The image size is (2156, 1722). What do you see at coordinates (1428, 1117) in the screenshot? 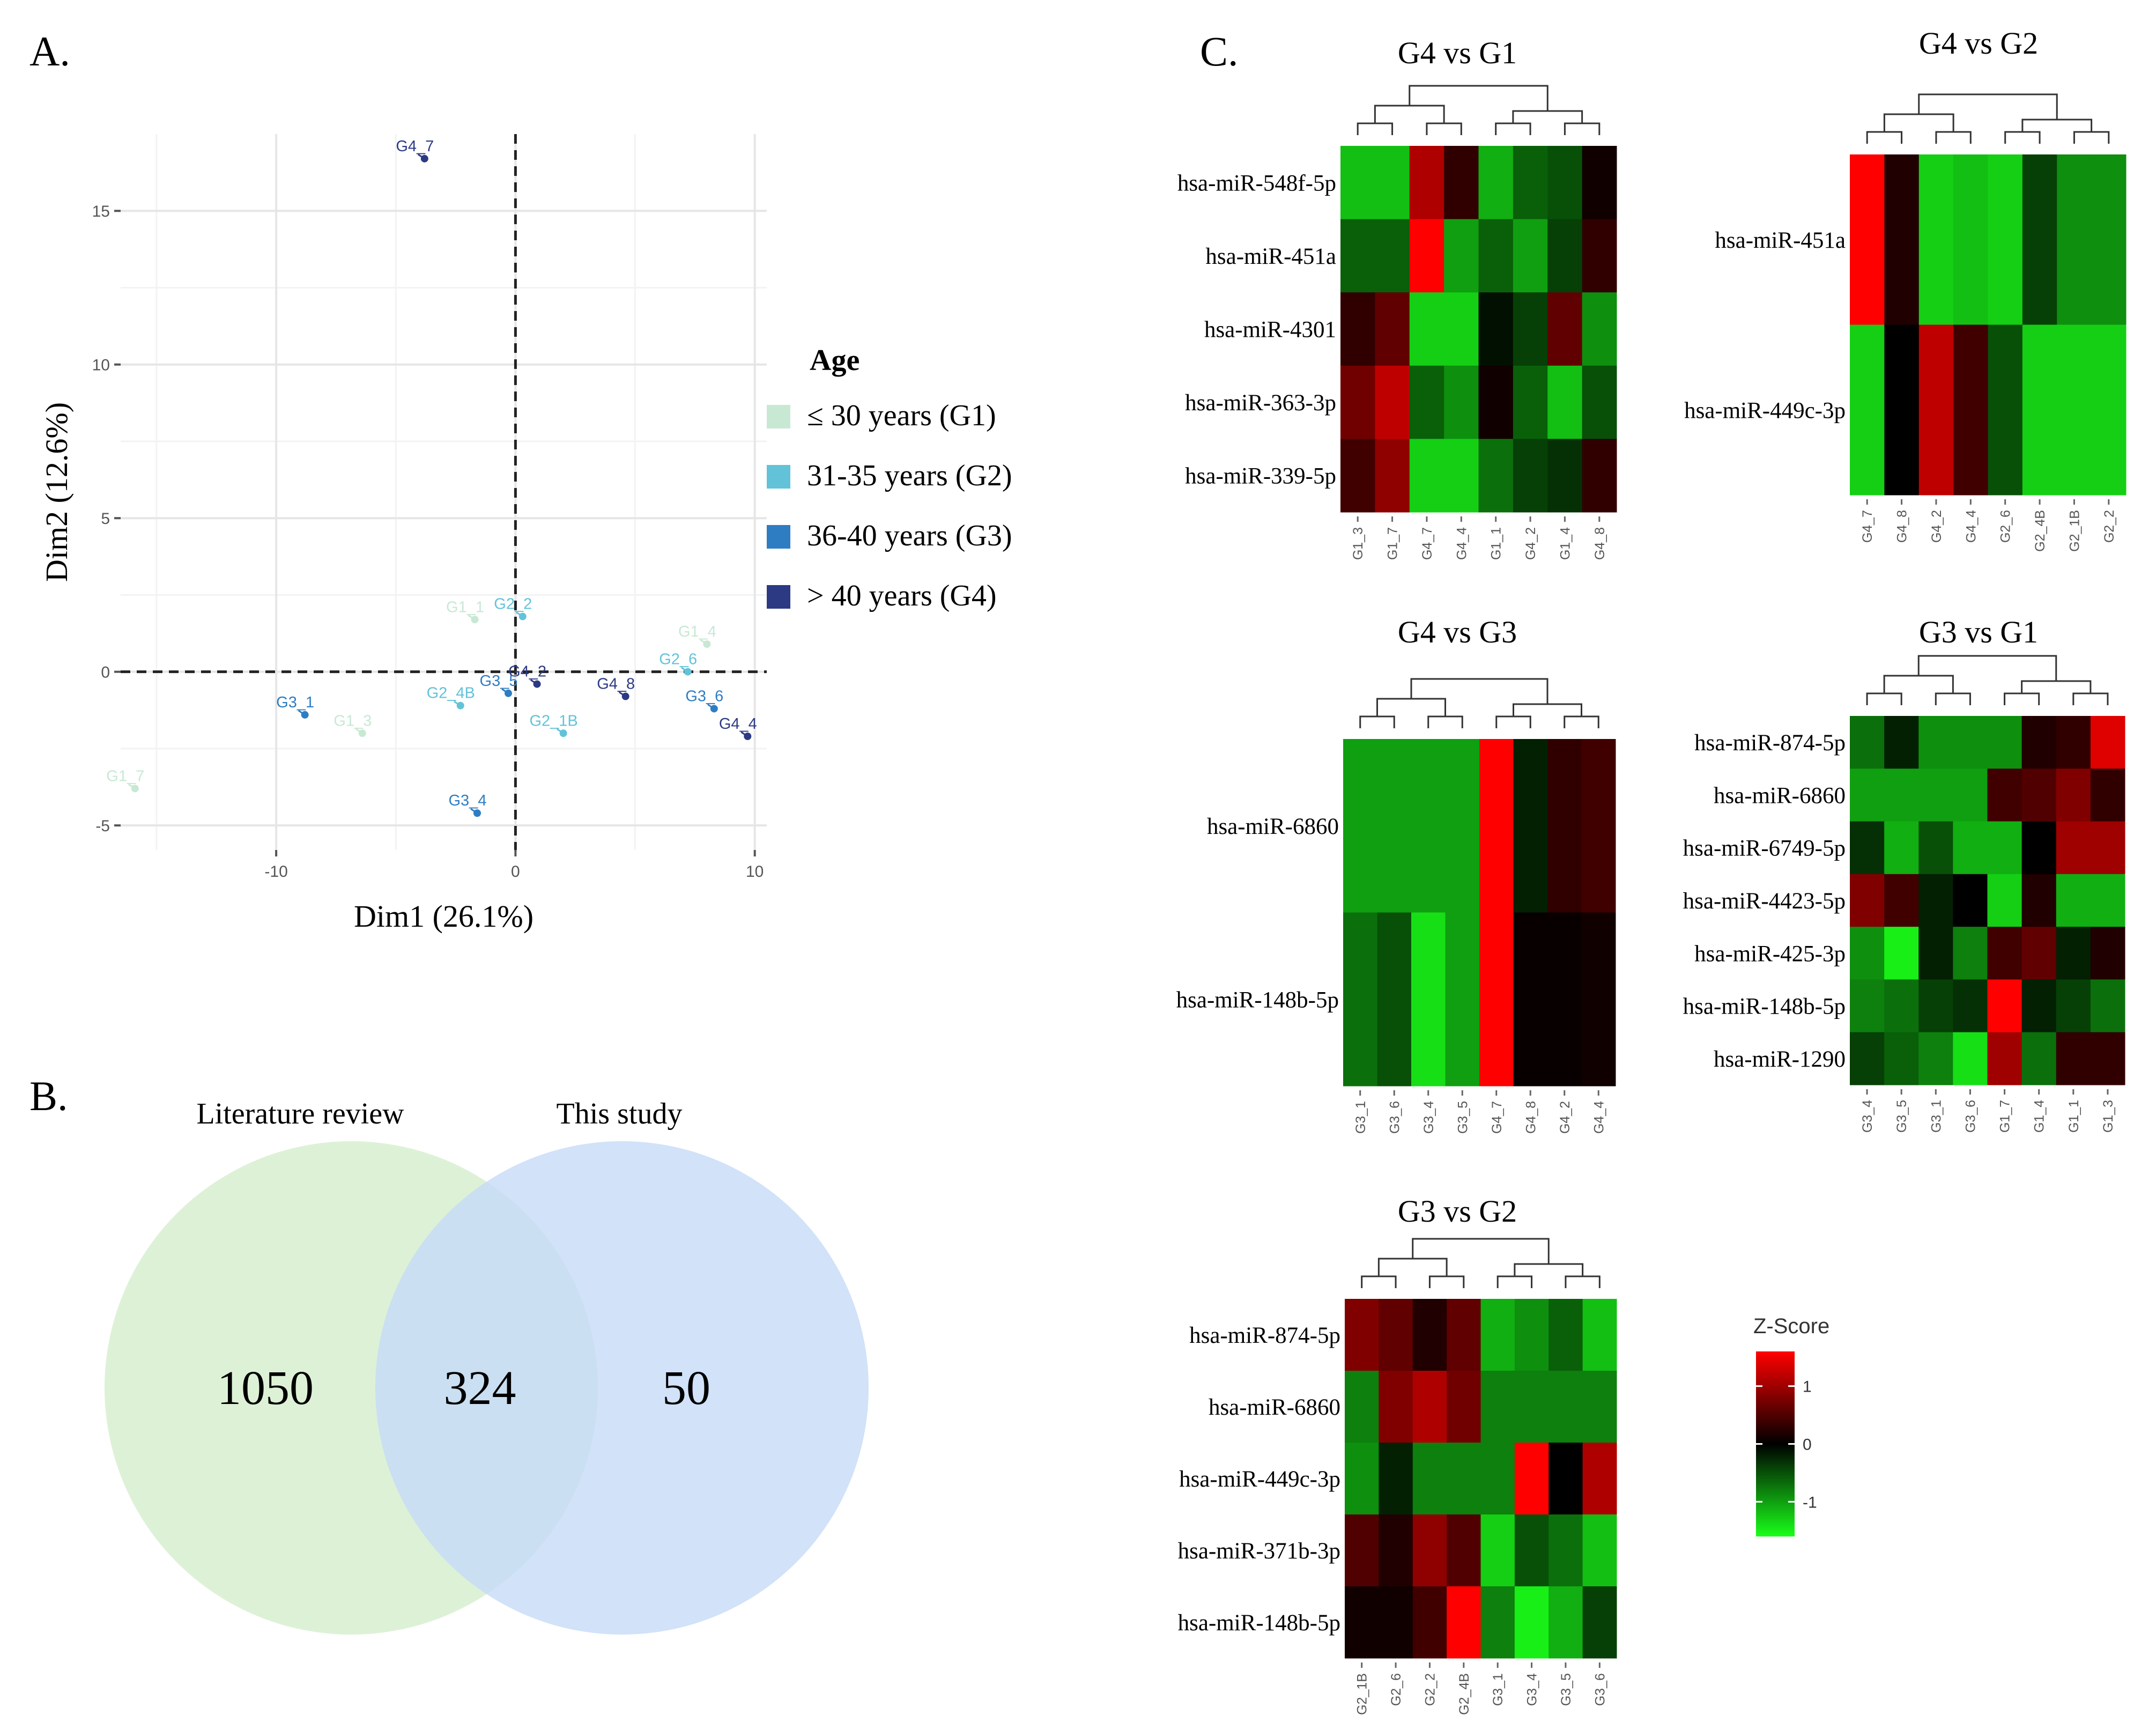
I see `column-label: G3_4` at bounding box center [1428, 1117].